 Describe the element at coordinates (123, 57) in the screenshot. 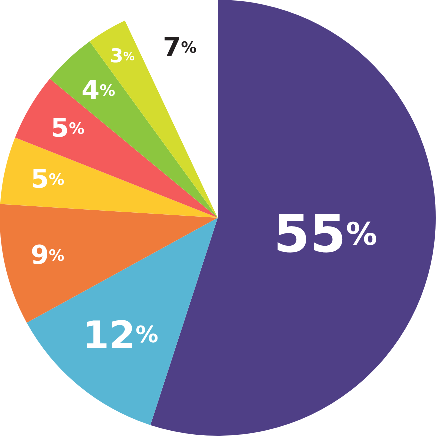

I see `data-label: 3%` at that location.